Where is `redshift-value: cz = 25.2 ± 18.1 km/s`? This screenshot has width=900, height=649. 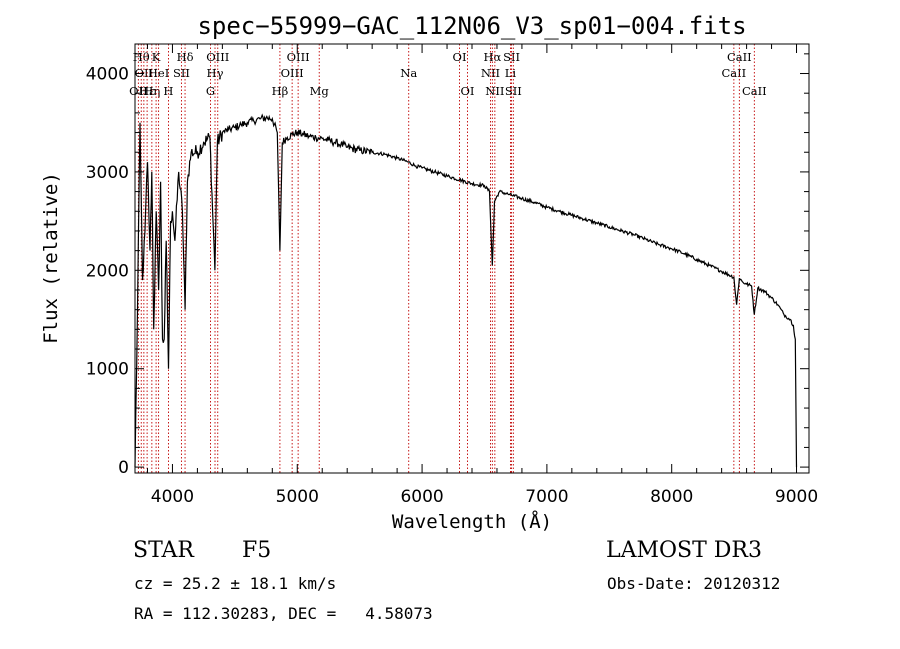 redshift-value: cz = 25.2 ± 18.1 km/s is located at coordinates (235, 583).